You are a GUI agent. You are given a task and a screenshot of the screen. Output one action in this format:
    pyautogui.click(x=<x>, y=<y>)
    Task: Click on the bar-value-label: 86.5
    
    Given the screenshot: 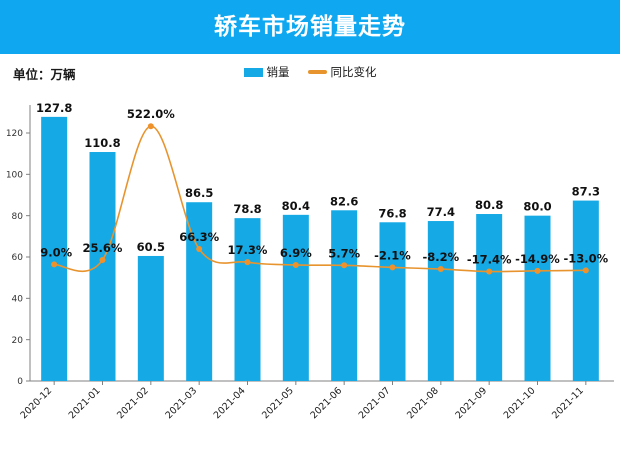 What is the action you would take?
    pyautogui.click(x=199, y=193)
    